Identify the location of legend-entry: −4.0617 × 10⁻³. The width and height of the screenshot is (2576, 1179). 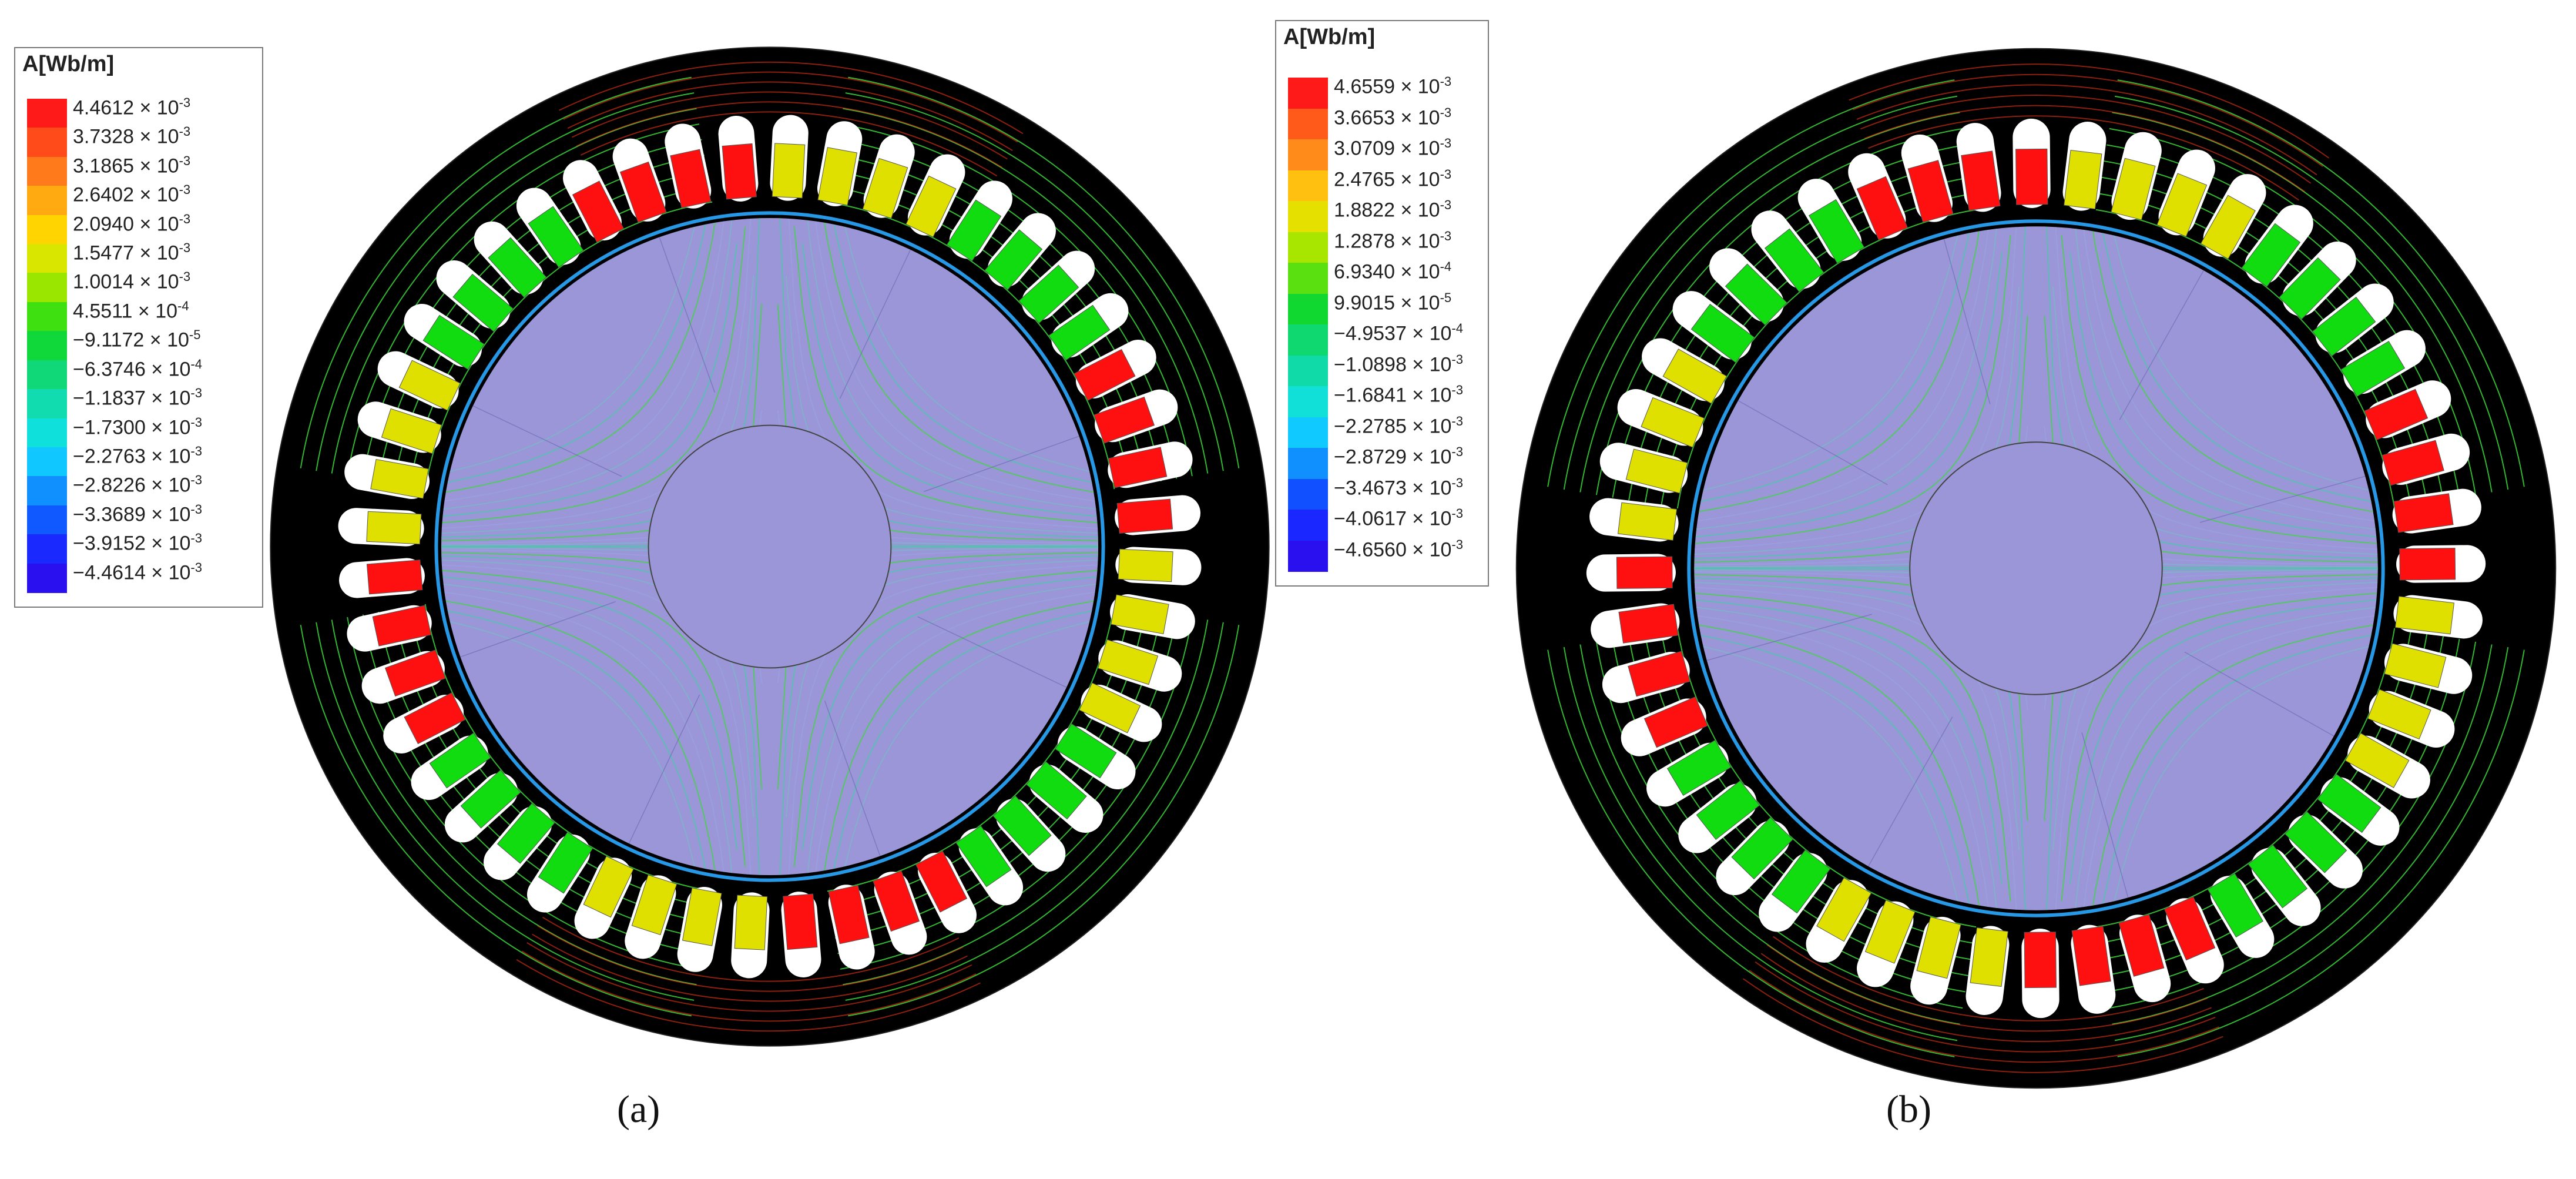
(1385, 523).